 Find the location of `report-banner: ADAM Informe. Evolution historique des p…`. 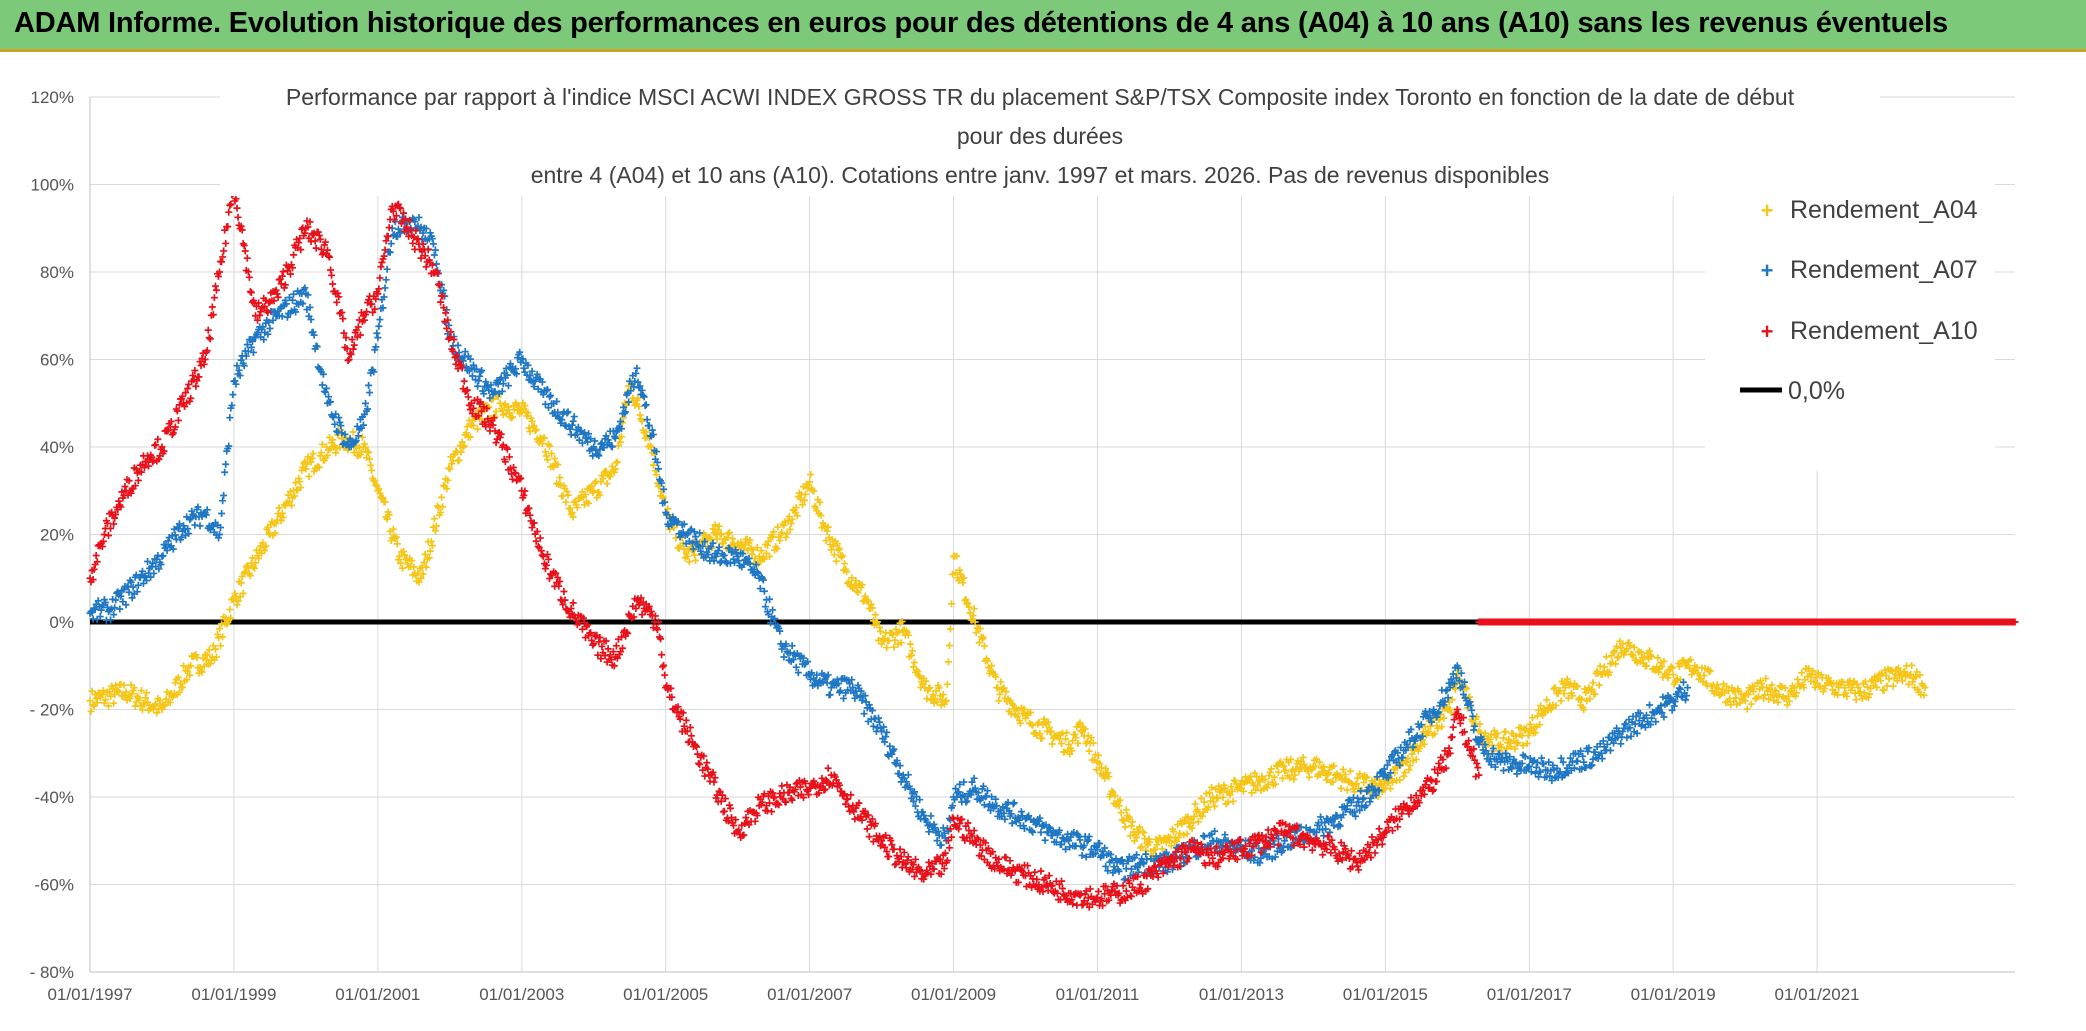

report-banner: ADAM Informe. Evolution historique des p… is located at coordinates (1043, 26).